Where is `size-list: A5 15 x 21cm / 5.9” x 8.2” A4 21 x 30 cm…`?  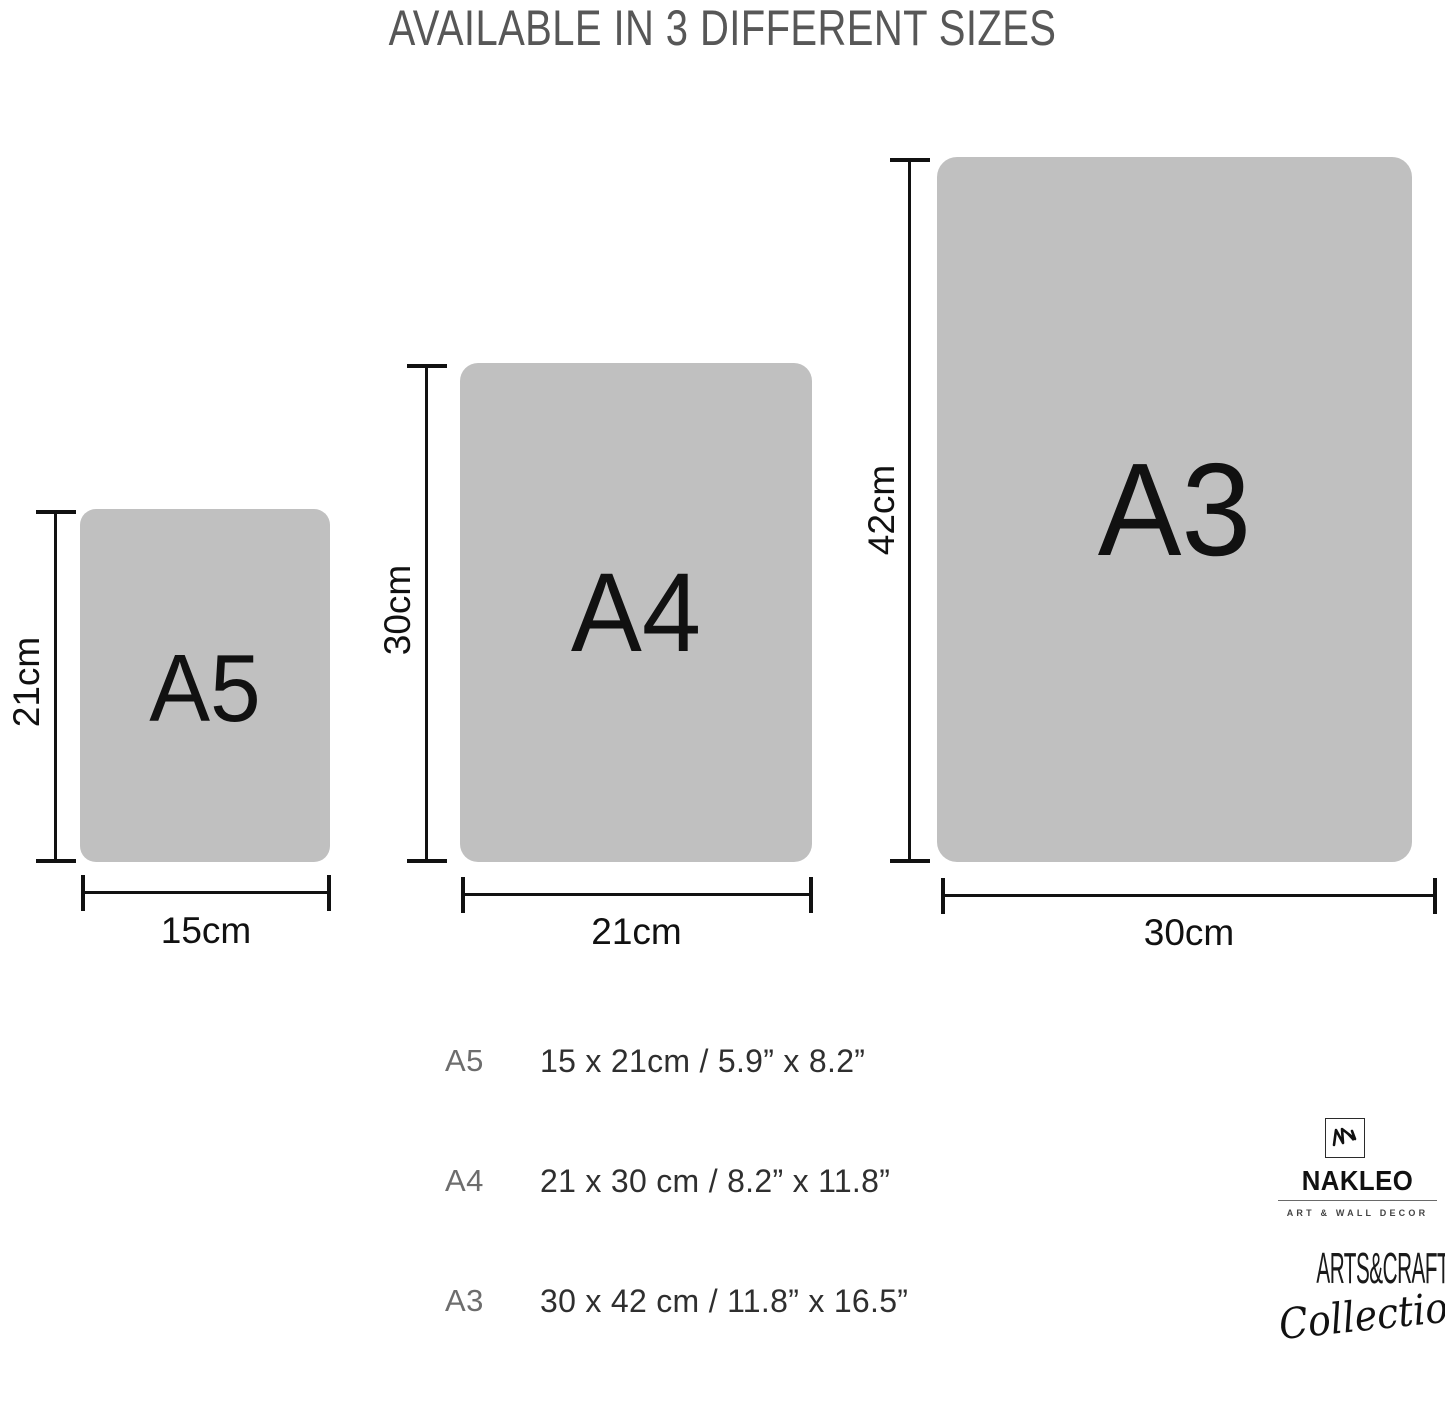 size-list: A5 15 x 21cm / 5.9” x 8.2” A4 21 x 30 cm… is located at coordinates (745, 1222).